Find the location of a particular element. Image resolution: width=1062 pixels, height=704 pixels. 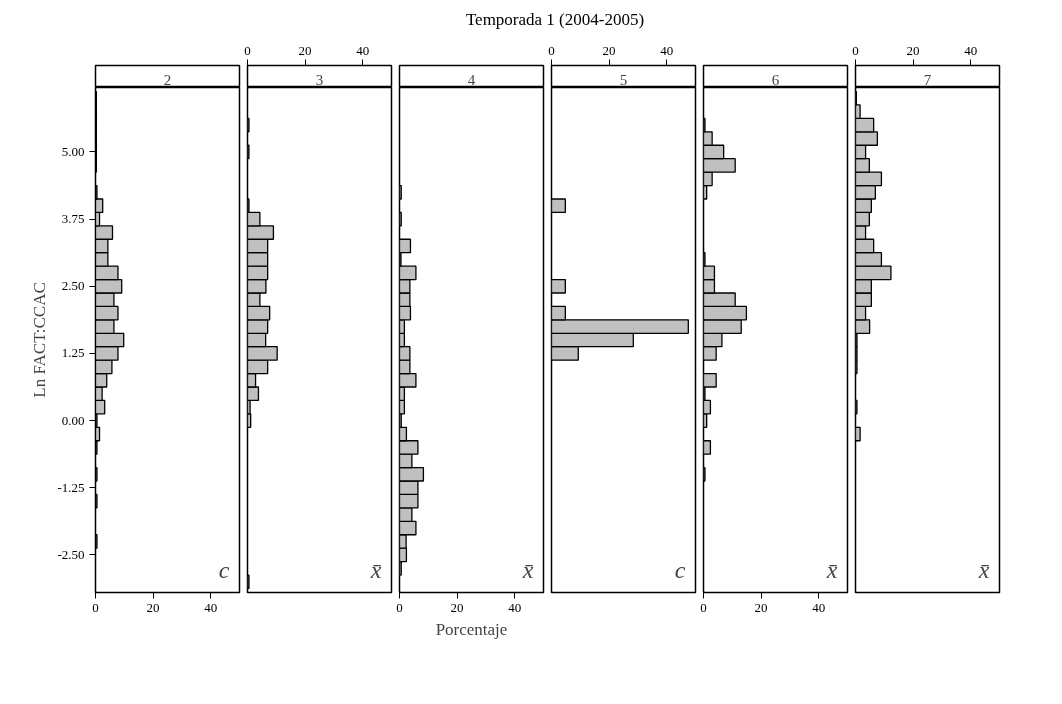

x-axis-title: Porcentaje is located at coordinates (471, 629).